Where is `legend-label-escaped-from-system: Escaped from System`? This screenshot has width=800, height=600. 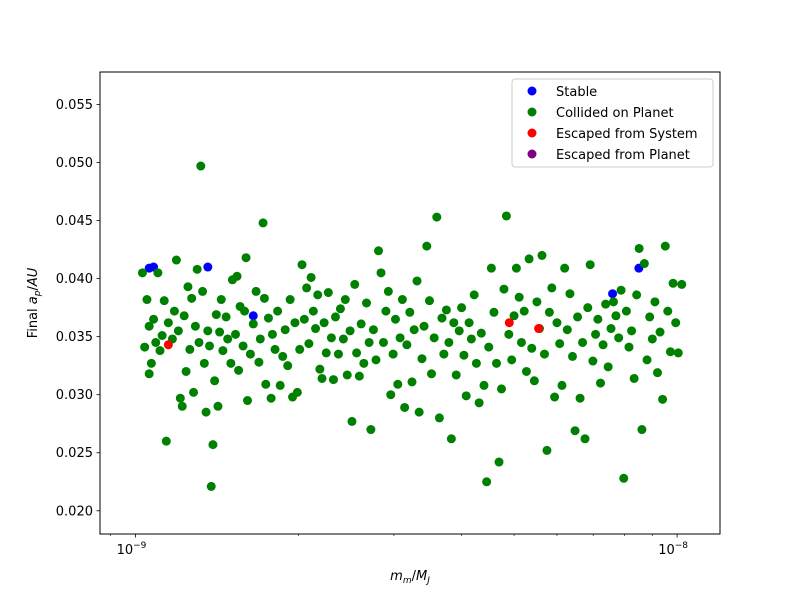
legend-label-escaped-from-system: Escaped from System is located at coordinates (627, 134).